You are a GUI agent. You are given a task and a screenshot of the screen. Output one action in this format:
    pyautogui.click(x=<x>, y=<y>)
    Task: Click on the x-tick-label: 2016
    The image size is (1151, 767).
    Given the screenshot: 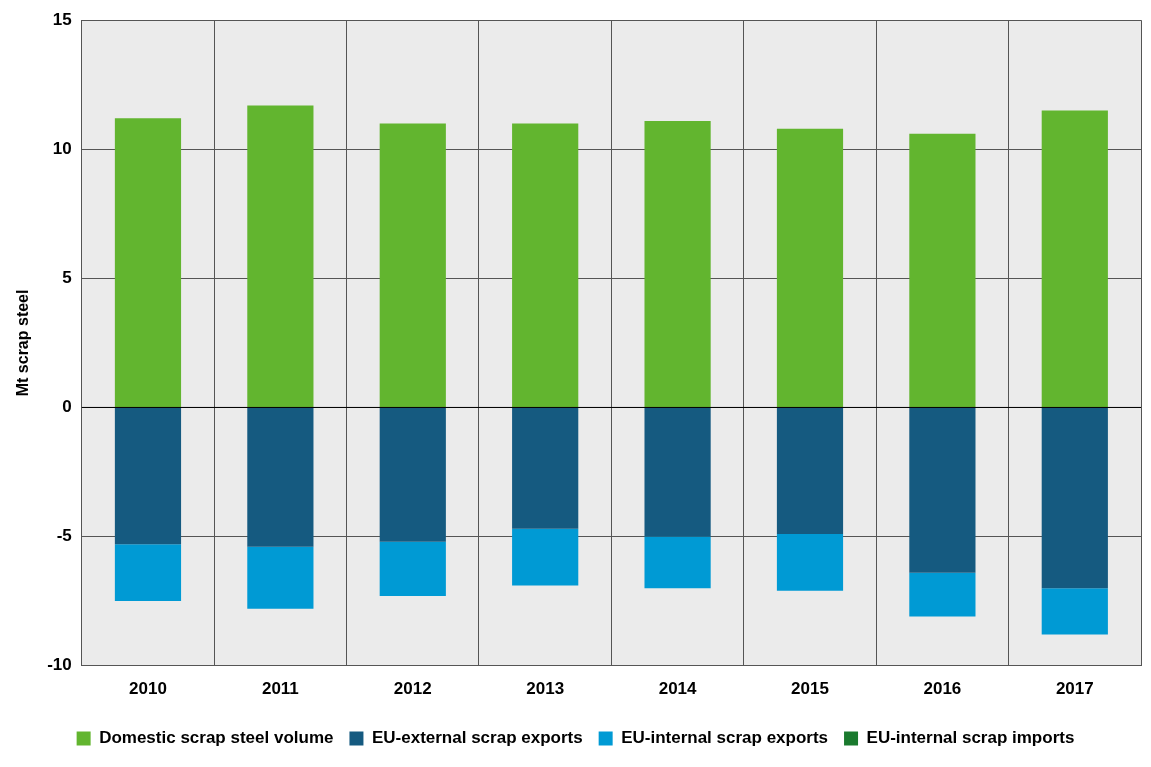 What is the action you would take?
    pyautogui.click(x=942, y=689)
    